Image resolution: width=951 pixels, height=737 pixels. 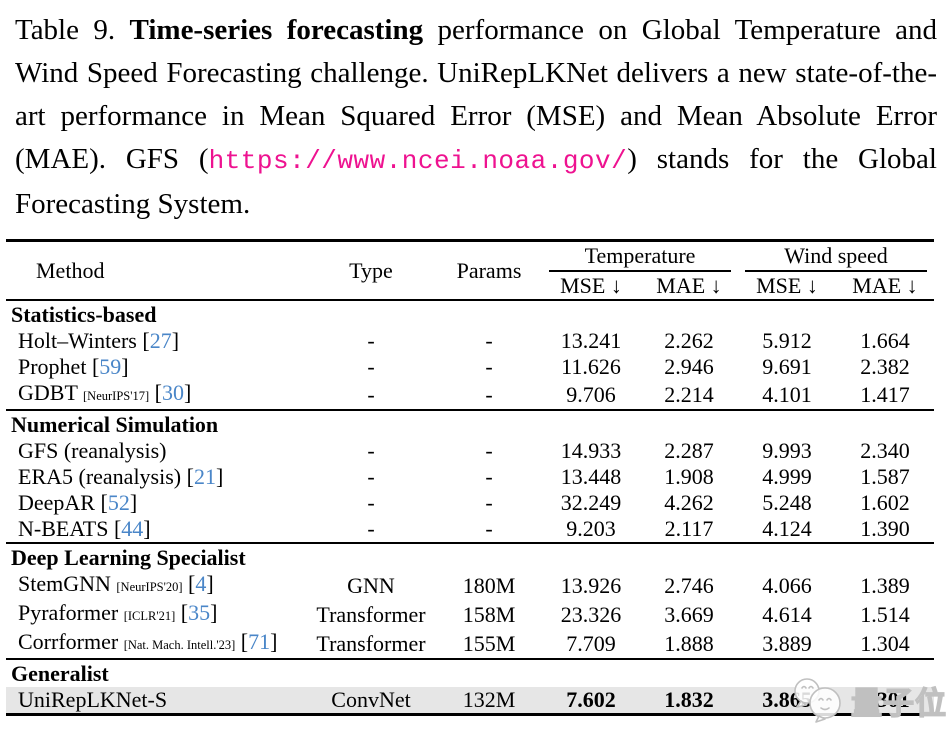 I want to click on section-title: Numerical Simulation, so click(x=470, y=423).